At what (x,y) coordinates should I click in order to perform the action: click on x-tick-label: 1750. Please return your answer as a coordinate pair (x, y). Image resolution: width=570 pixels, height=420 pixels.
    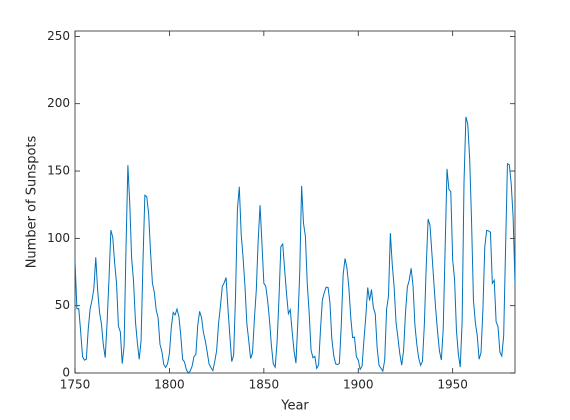
    Looking at the image, I should click on (75, 385).